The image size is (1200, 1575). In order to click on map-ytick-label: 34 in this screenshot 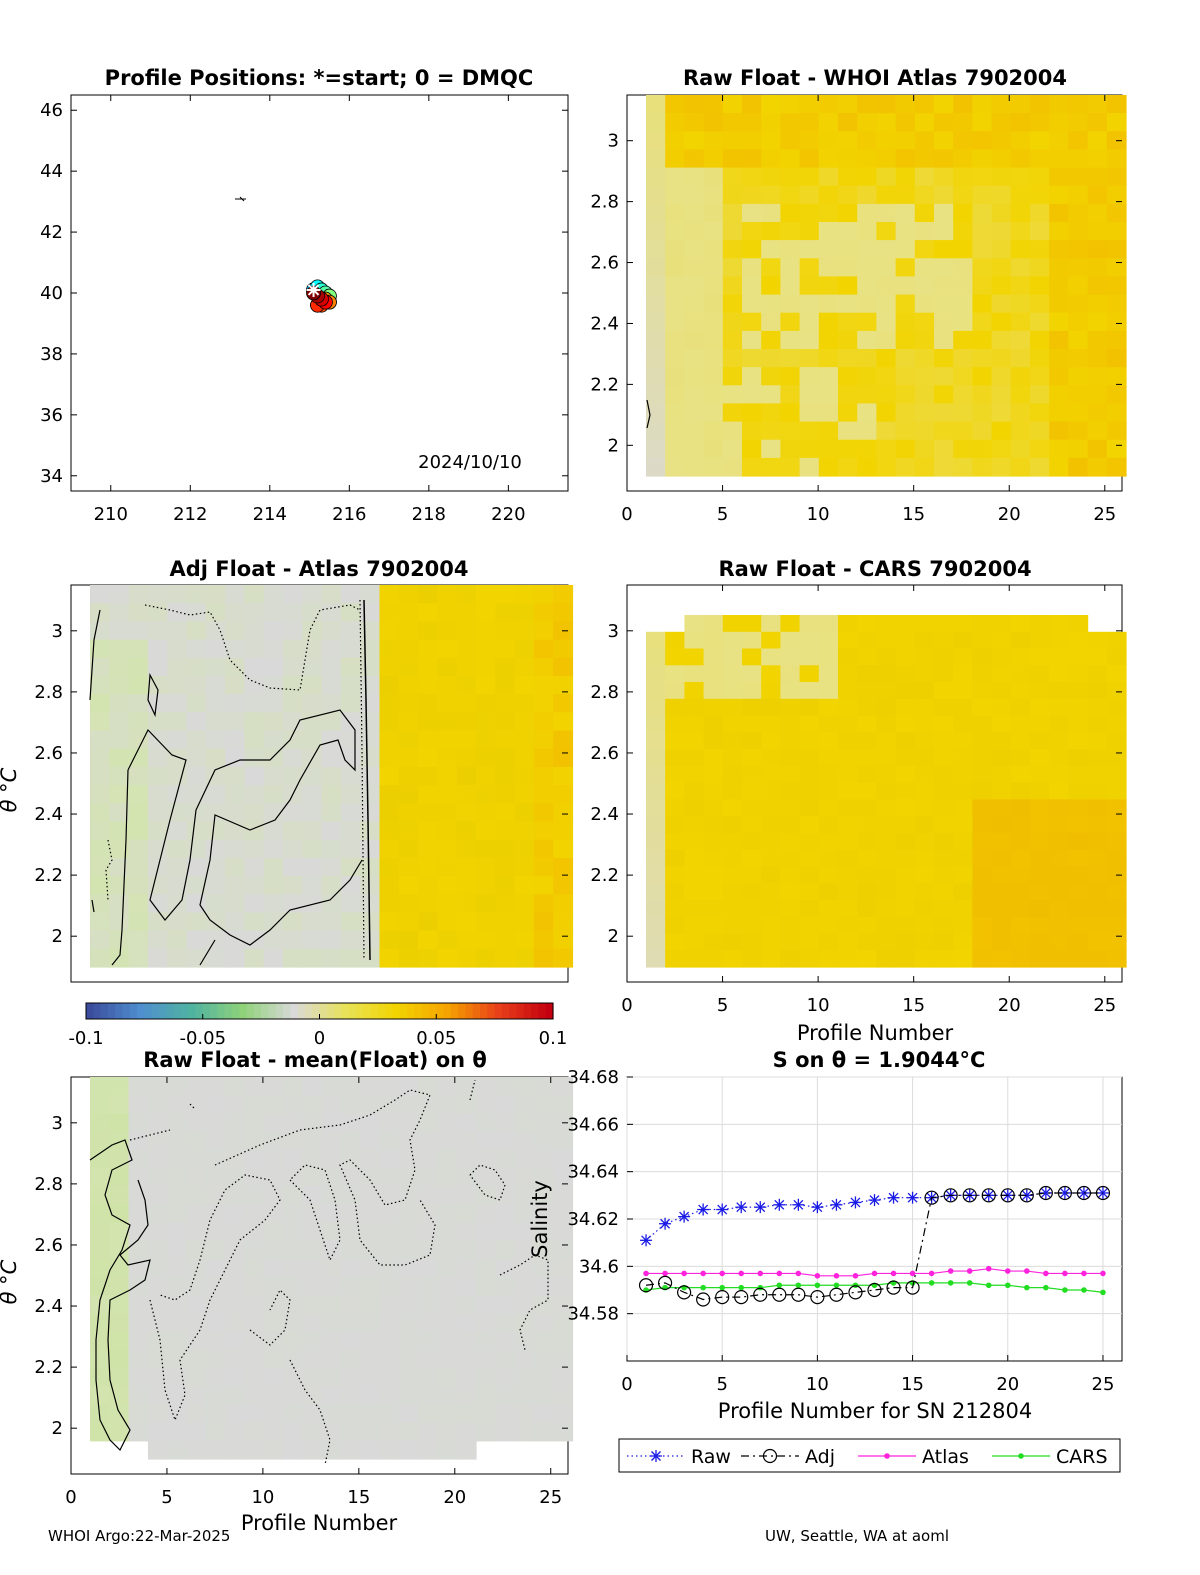, I will do `click(51, 476)`.